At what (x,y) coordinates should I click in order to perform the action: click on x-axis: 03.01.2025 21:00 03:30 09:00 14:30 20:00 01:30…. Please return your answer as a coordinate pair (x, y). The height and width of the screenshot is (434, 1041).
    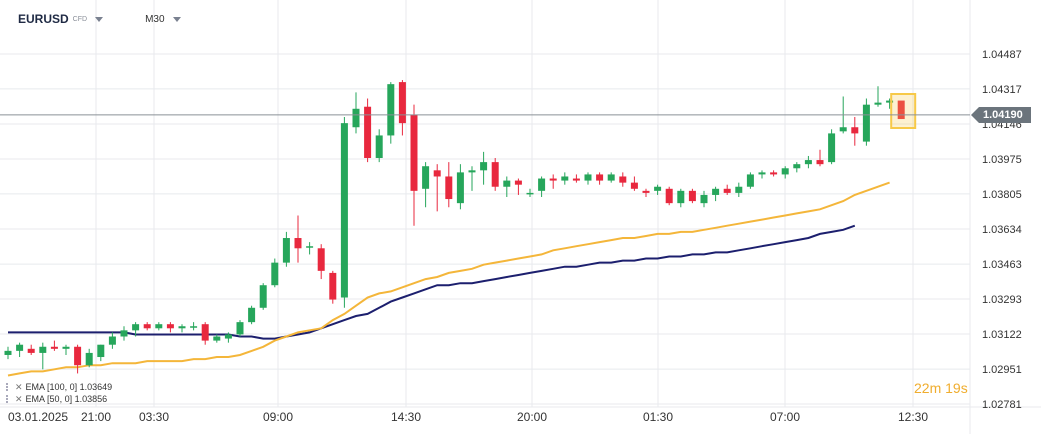
    Looking at the image, I should click on (468, 417).